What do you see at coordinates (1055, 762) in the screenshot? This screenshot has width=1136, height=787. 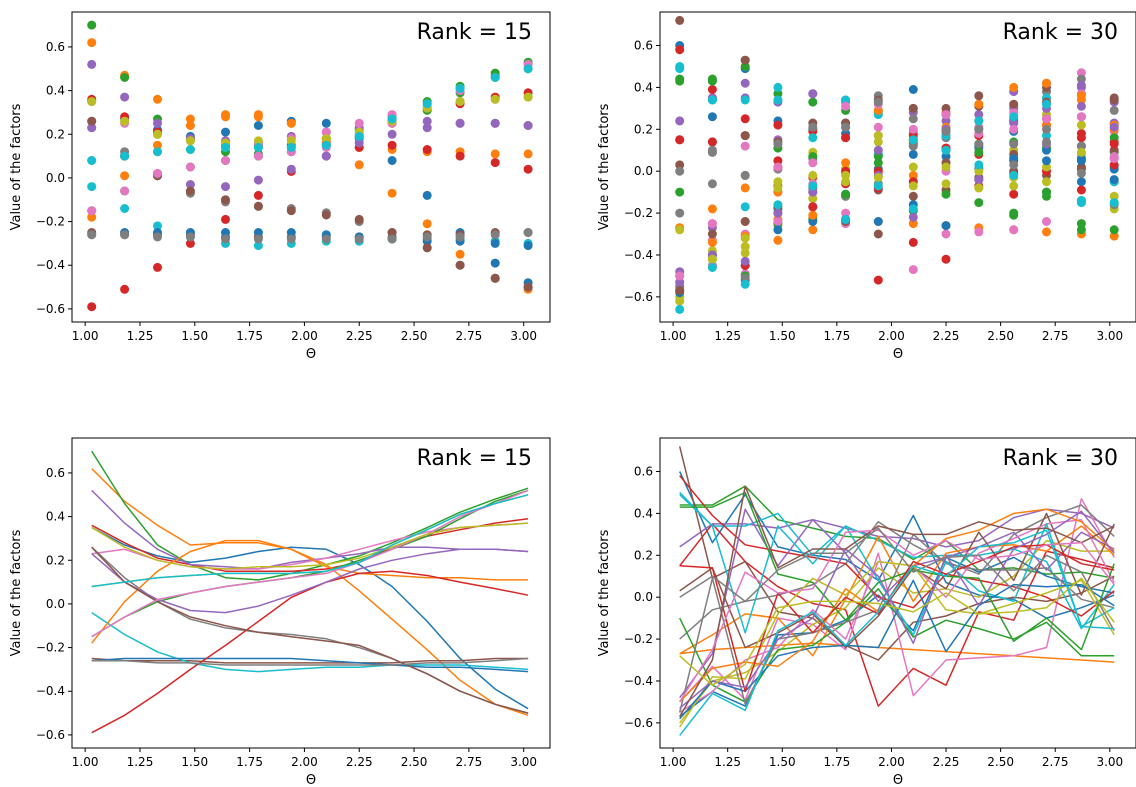 I see `x-tick-label: 2.75` at bounding box center [1055, 762].